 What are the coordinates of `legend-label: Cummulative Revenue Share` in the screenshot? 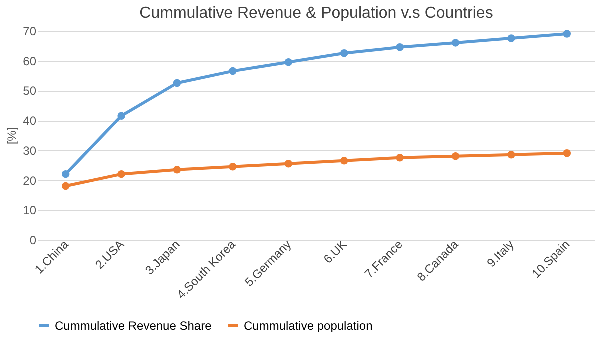 It's located at (133, 325).